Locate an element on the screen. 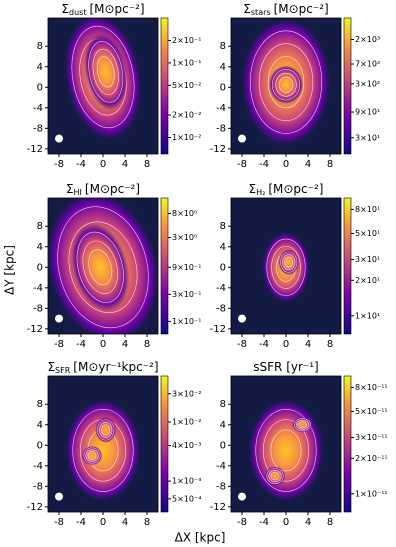  colorbar-tick-label: 1×10⁻² is located at coordinates (186, 137).